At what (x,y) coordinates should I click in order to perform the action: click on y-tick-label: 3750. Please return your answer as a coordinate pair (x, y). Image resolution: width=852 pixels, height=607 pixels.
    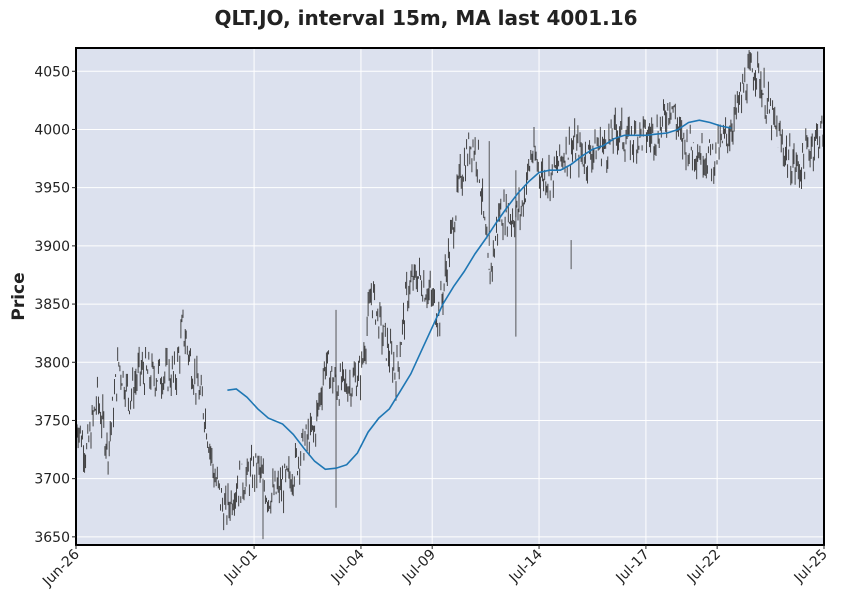
    Looking at the image, I should click on (52, 421).